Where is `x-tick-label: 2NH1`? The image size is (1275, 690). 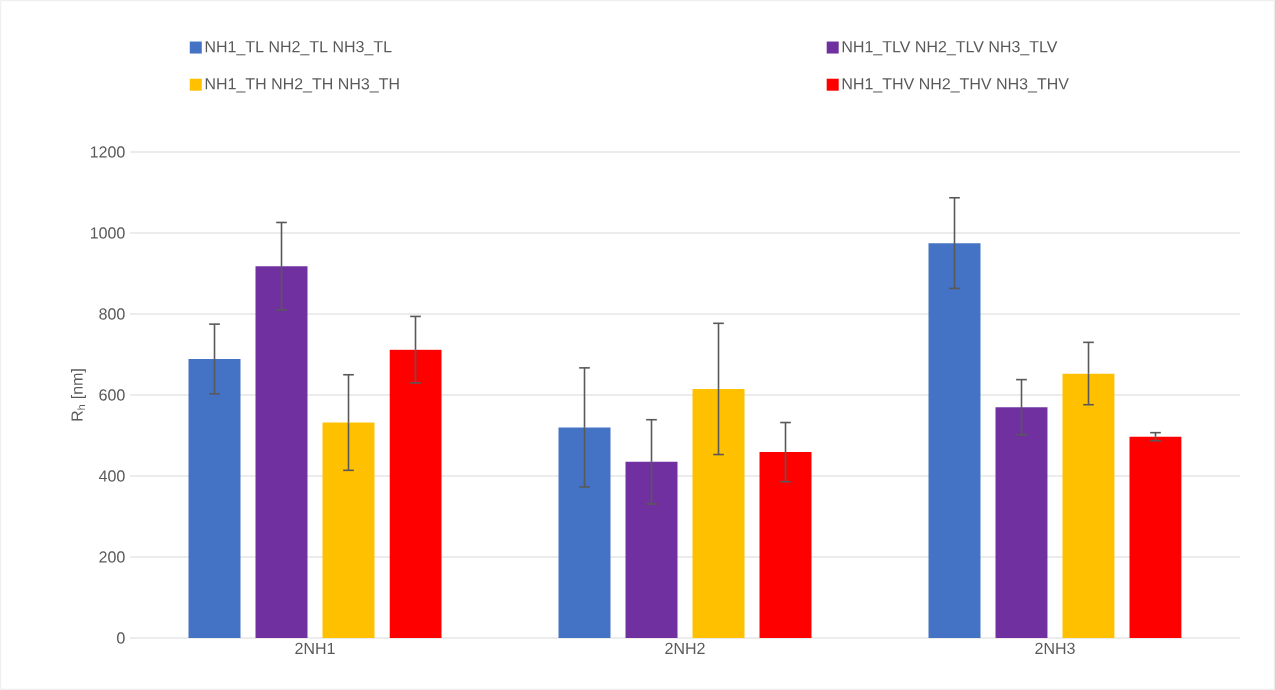
x-tick-label: 2NH1 is located at coordinates (315, 648).